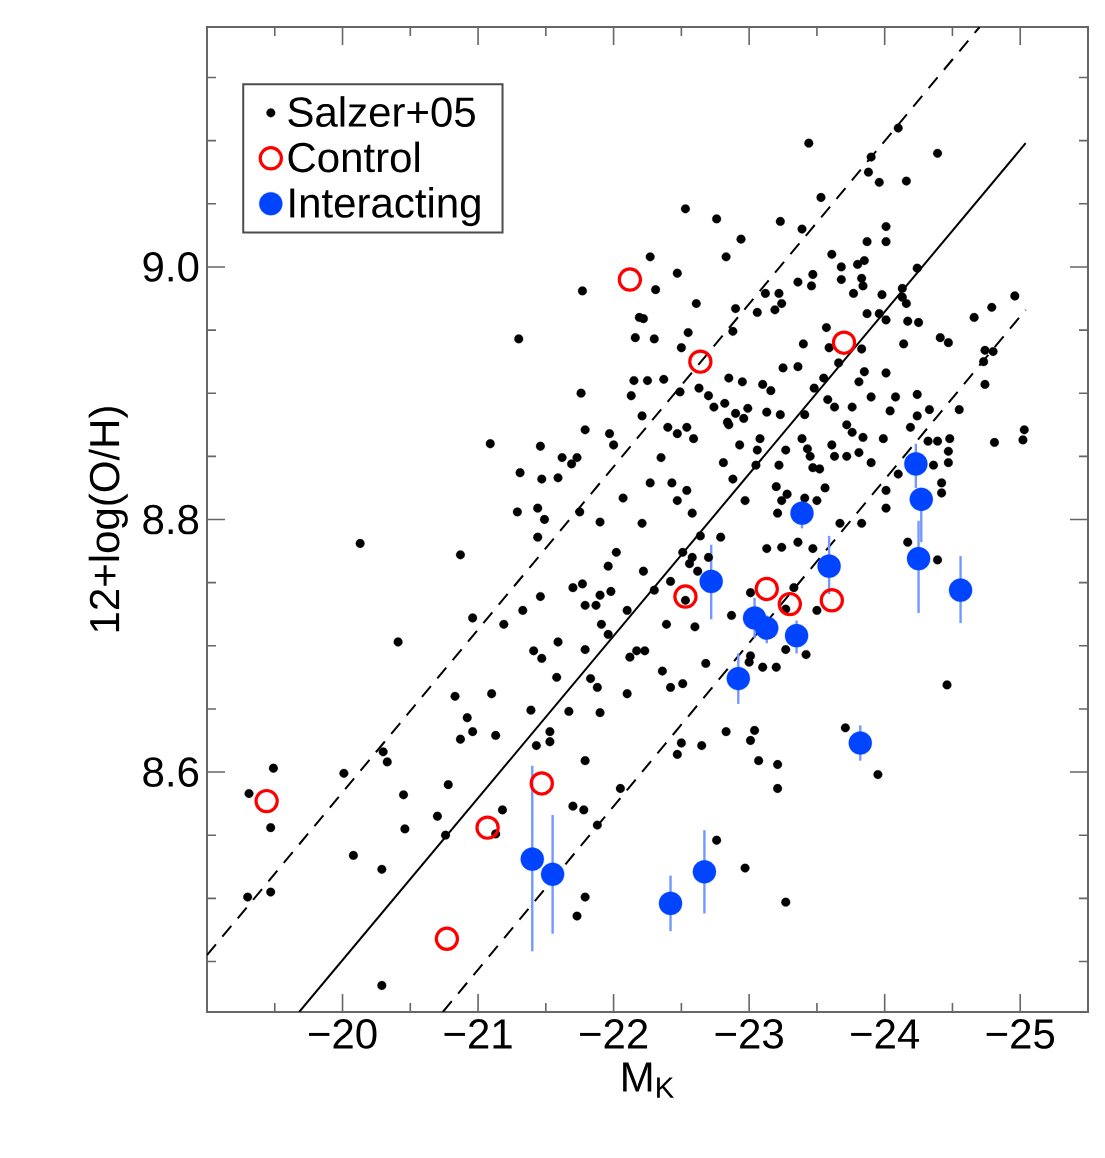 The height and width of the screenshot is (1158, 1105). I want to click on x-tick-label: −20, so click(342, 1034).